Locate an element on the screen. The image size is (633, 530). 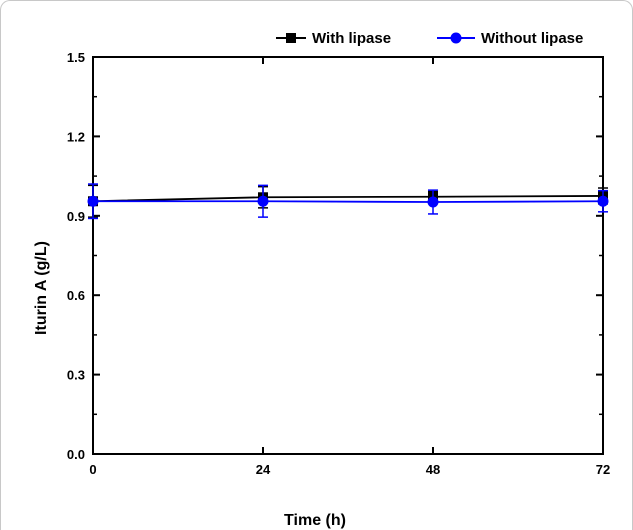
y-axis-label: Iturin A (g/L) is located at coordinates (41, 288).